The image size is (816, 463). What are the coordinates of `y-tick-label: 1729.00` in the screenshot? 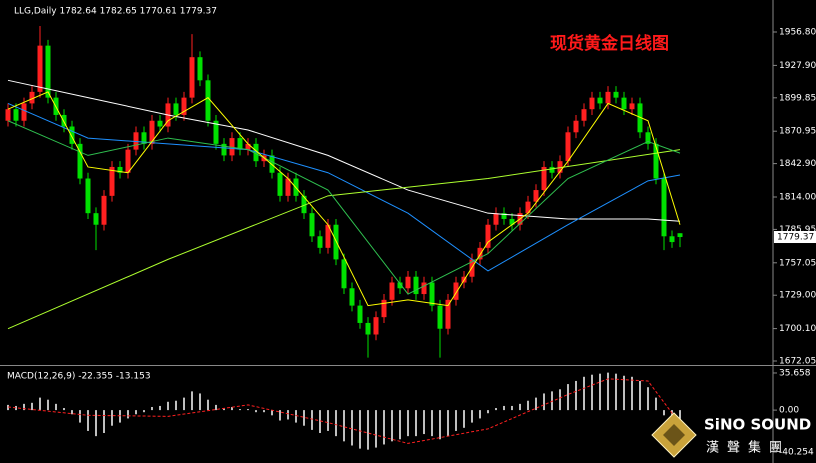 It's located at (797, 296).